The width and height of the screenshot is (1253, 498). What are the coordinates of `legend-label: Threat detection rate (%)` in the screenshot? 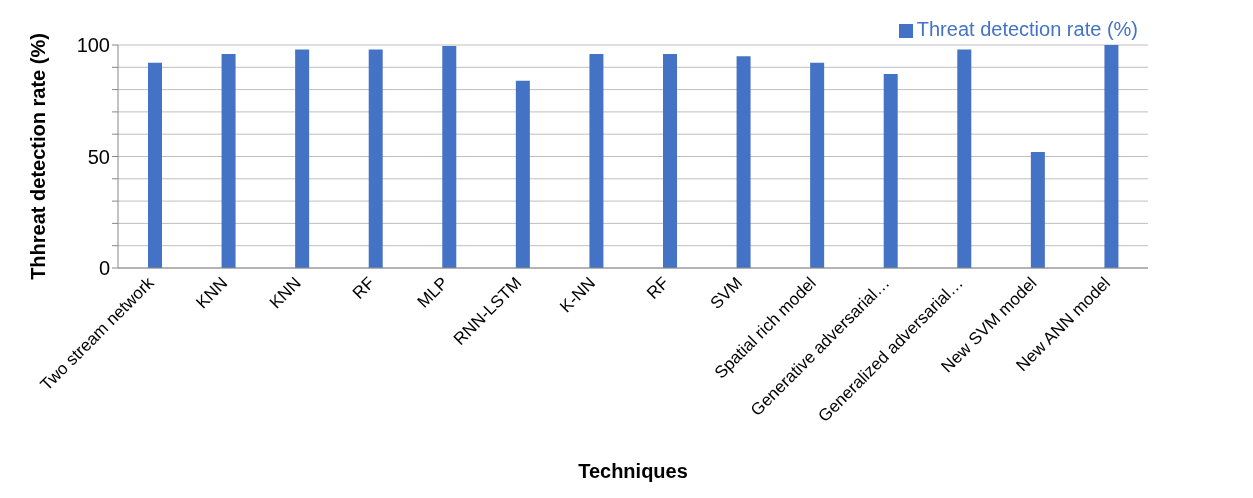 It's located at (1027, 29).